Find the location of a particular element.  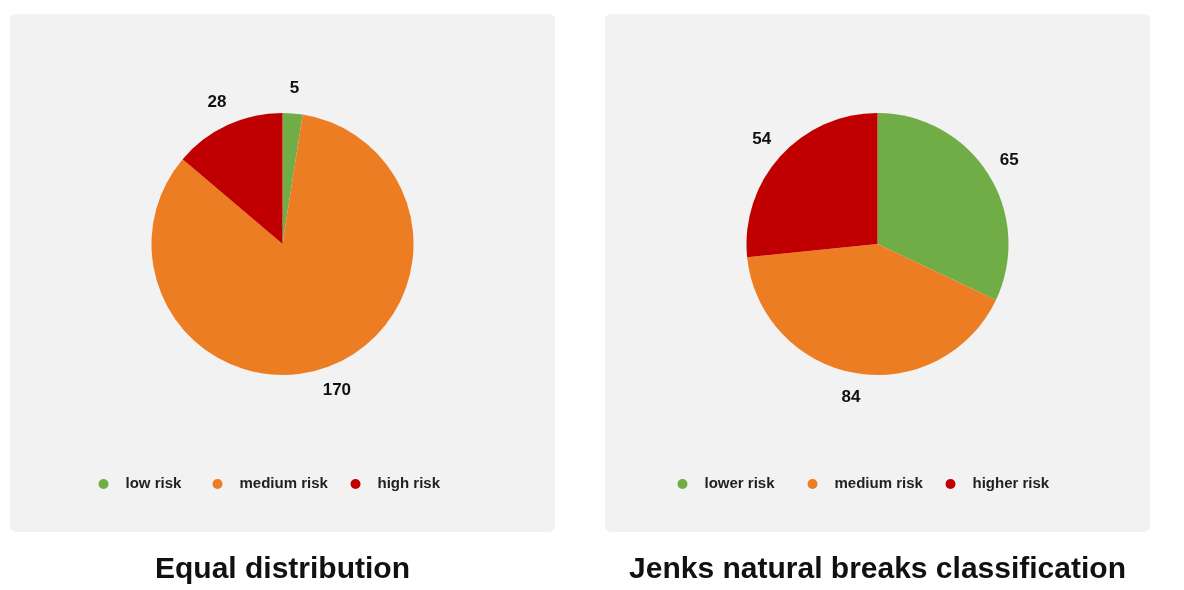

data-label: 84 is located at coordinates (851, 397).